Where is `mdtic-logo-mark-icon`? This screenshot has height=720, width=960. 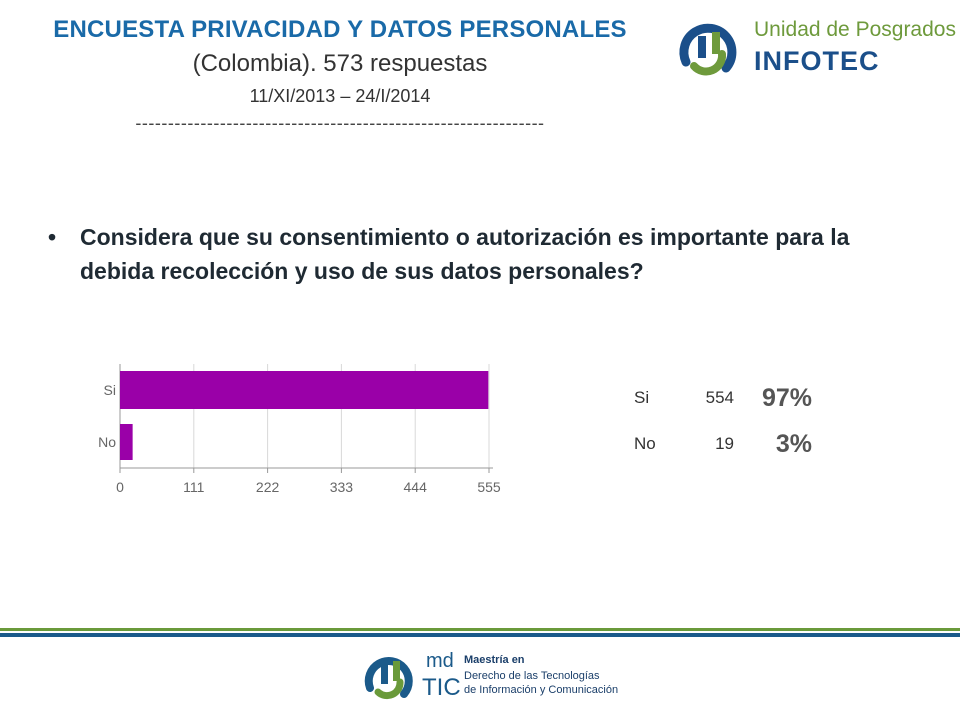 mdtic-logo-mark-icon is located at coordinates (388, 678).